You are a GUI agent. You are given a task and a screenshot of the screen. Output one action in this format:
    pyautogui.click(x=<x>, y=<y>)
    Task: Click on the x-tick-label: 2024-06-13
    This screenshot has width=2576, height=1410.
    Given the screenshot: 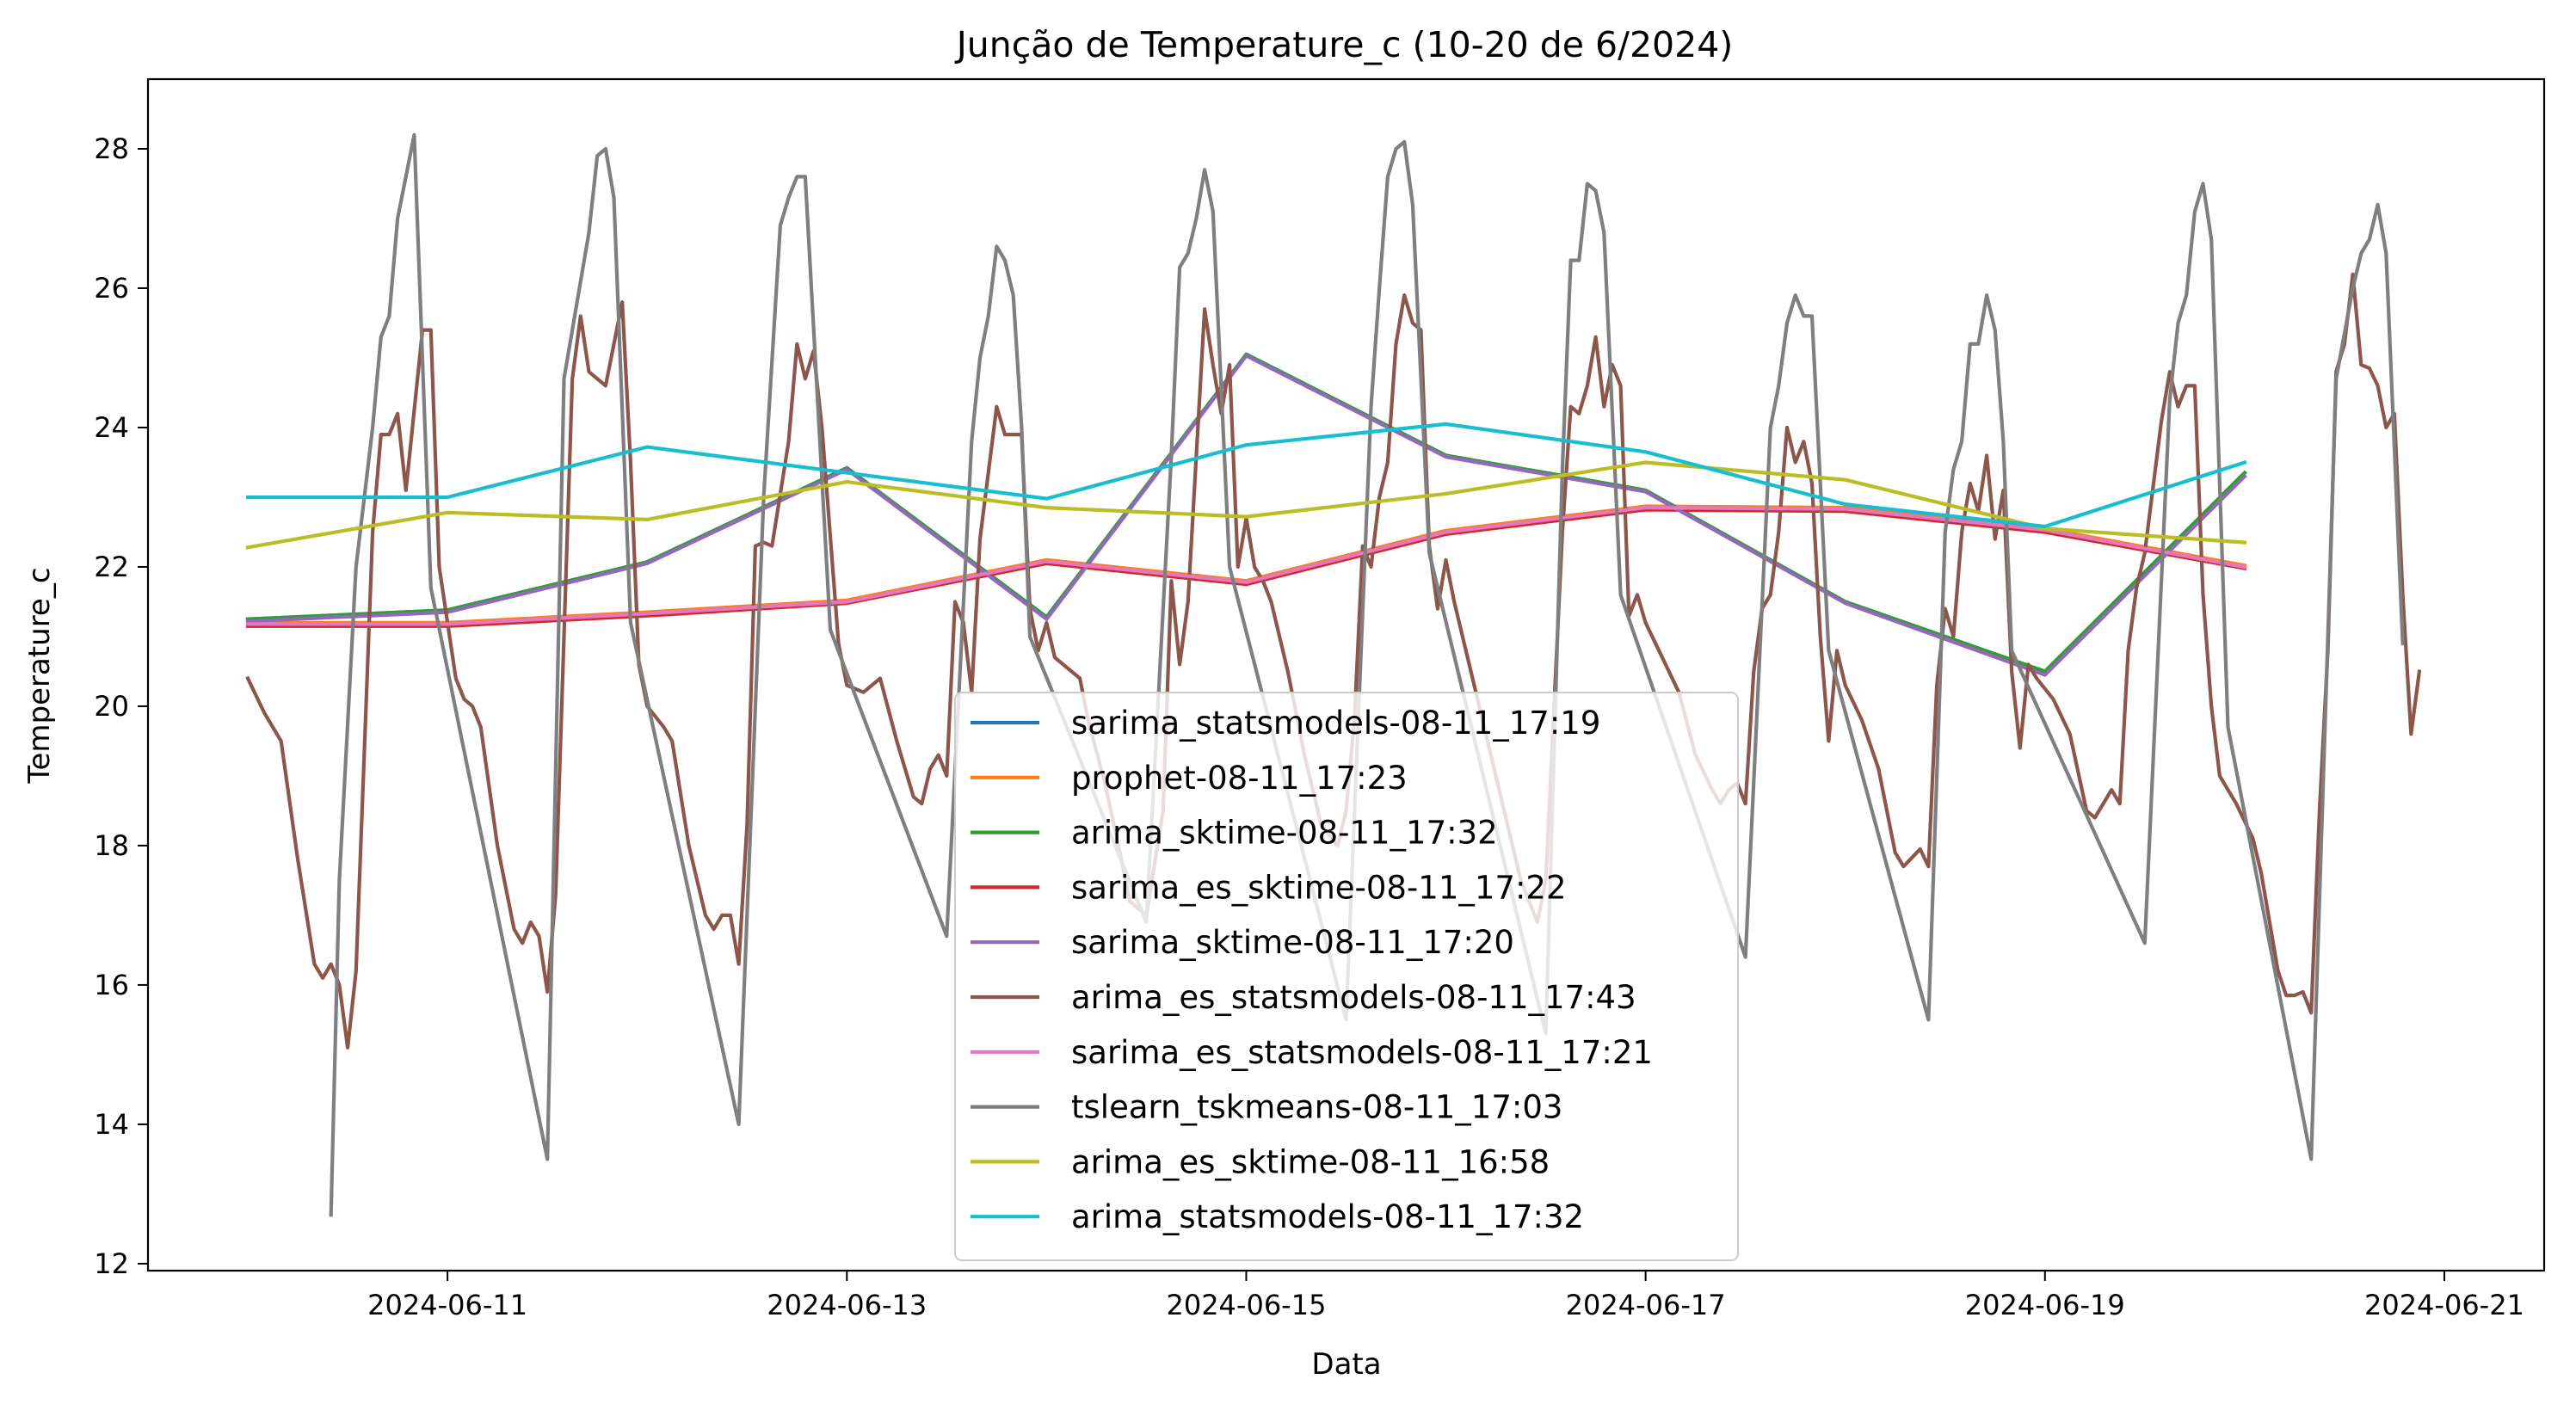 What is the action you would take?
    pyautogui.click(x=847, y=1305)
    